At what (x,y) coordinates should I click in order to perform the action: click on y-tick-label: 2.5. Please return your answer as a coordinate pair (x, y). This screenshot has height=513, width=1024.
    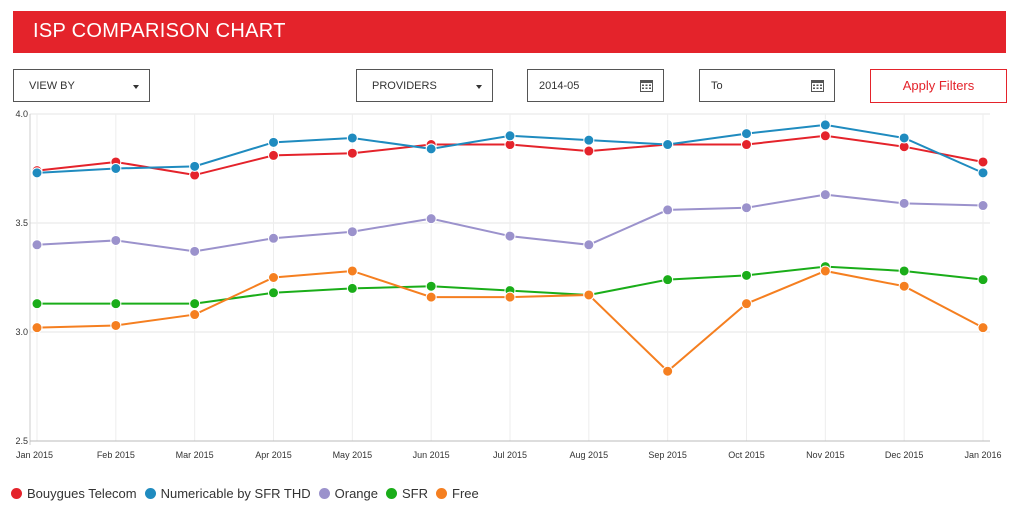
    Looking at the image, I should click on (21, 441).